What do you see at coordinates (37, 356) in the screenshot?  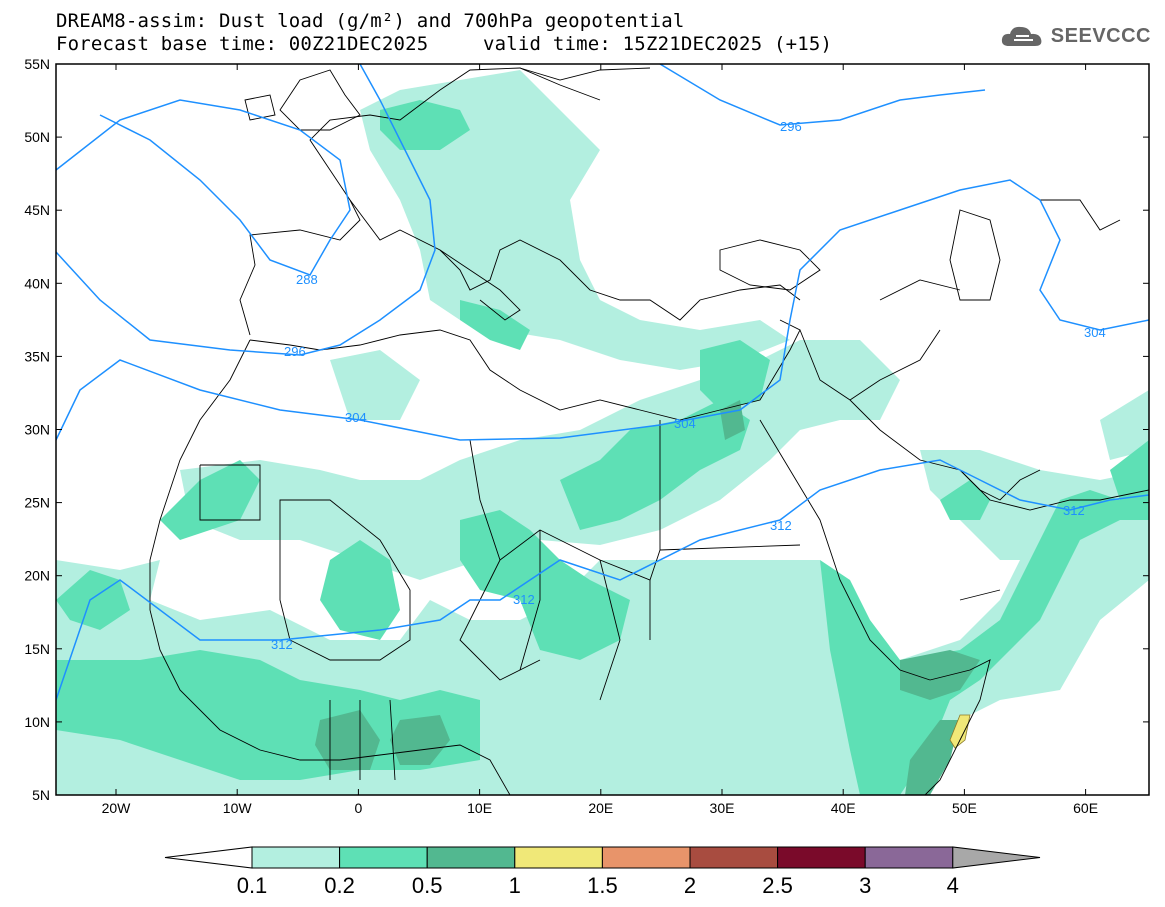 I see `lat-tick-label: 35N` at bounding box center [37, 356].